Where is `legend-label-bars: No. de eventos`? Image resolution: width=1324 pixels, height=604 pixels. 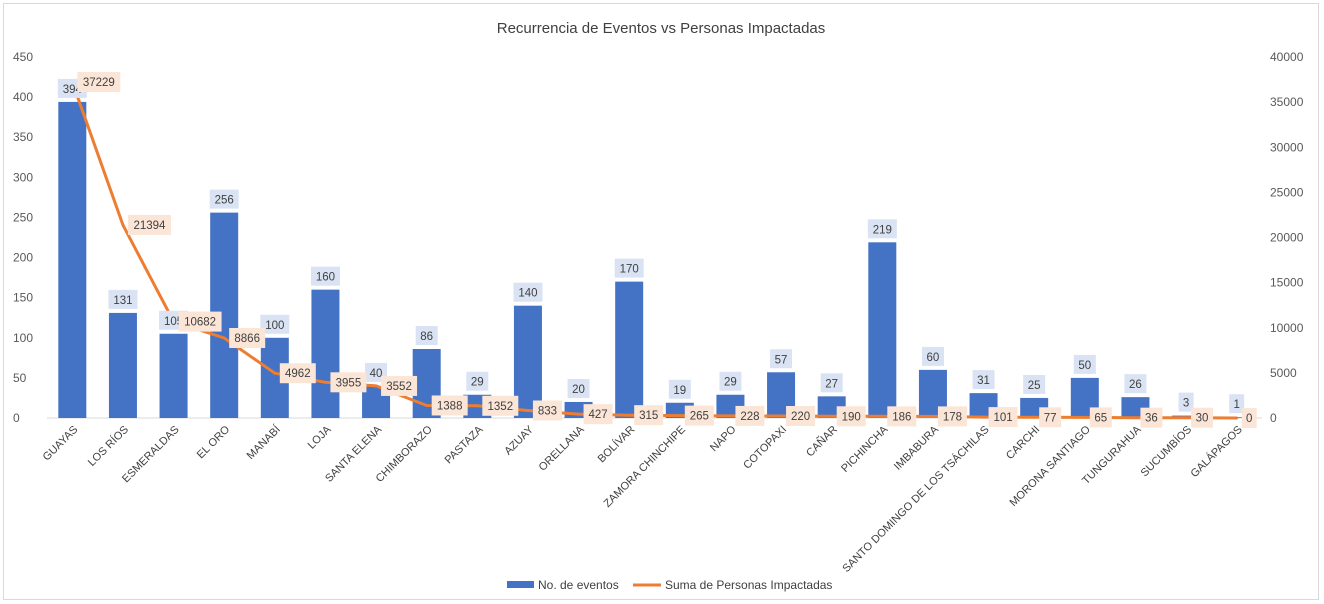
legend-label-bars: No. de eventos is located at coordinates (578, 585).